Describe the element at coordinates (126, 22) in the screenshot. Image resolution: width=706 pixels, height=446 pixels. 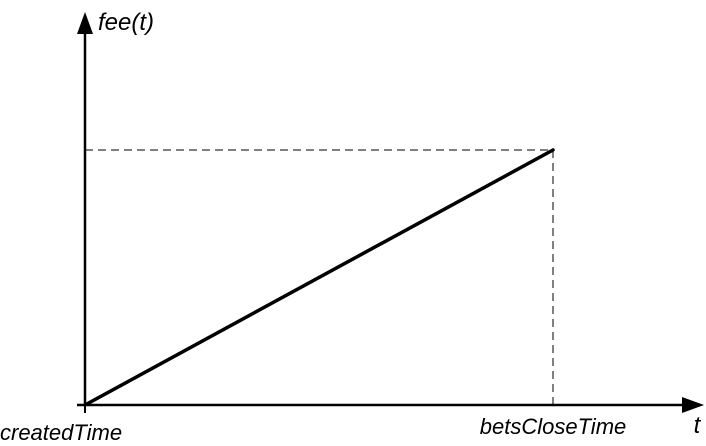
I see `y-axis-label: fee(t)` at that location.